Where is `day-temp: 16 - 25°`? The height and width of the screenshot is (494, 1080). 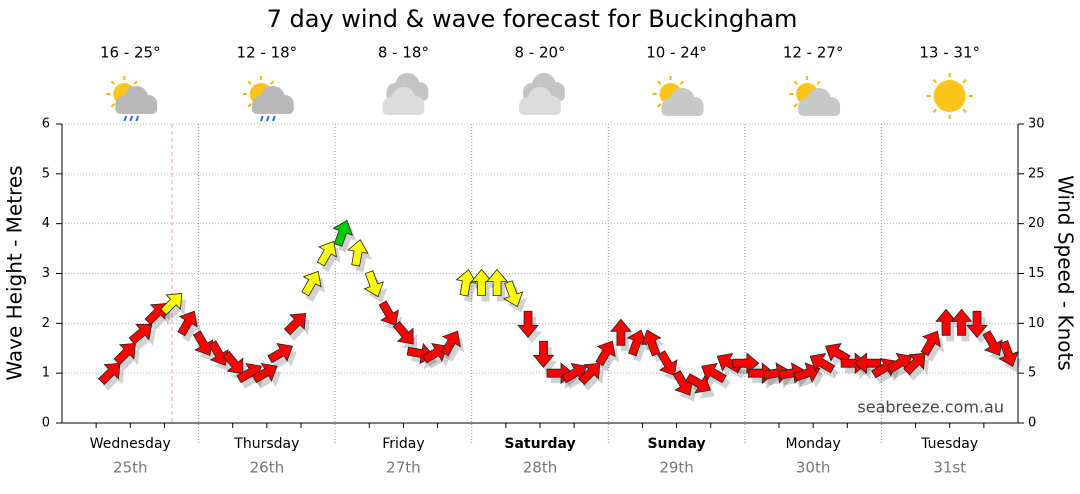 day-temp: 16 - 25° is located at coordinates (130, 53).